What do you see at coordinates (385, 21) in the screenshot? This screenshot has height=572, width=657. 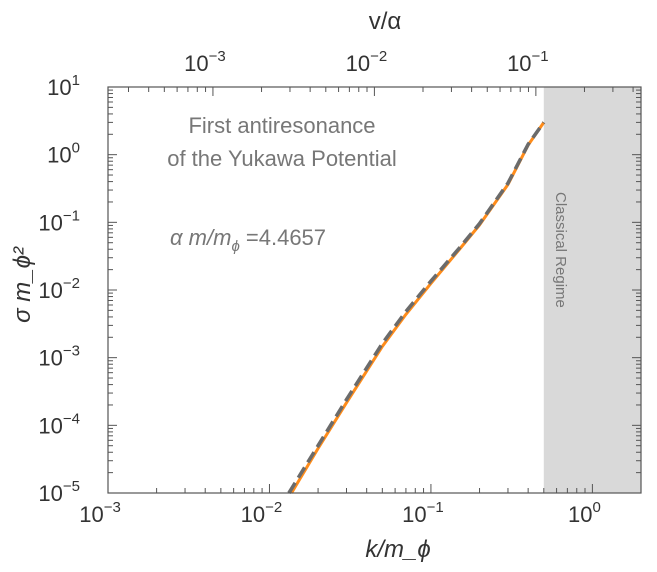 I see `top-axis-title: v/α` at bounding box center [385, 21].